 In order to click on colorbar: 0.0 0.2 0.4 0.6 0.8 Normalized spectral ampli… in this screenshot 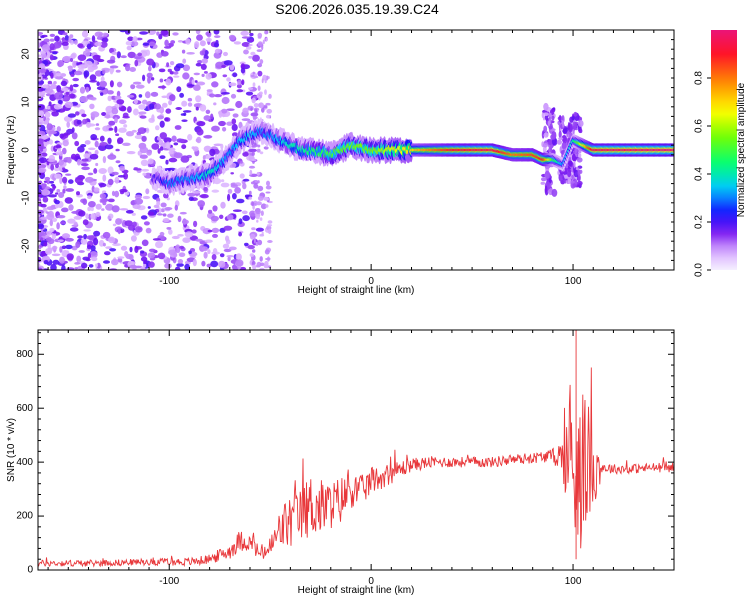, I will do `click(720, 153)`.